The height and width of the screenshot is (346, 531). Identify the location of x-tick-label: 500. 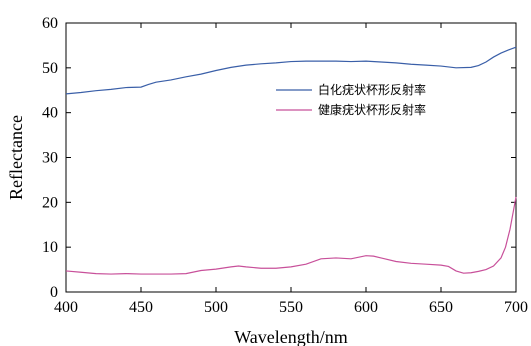
(216, 307).